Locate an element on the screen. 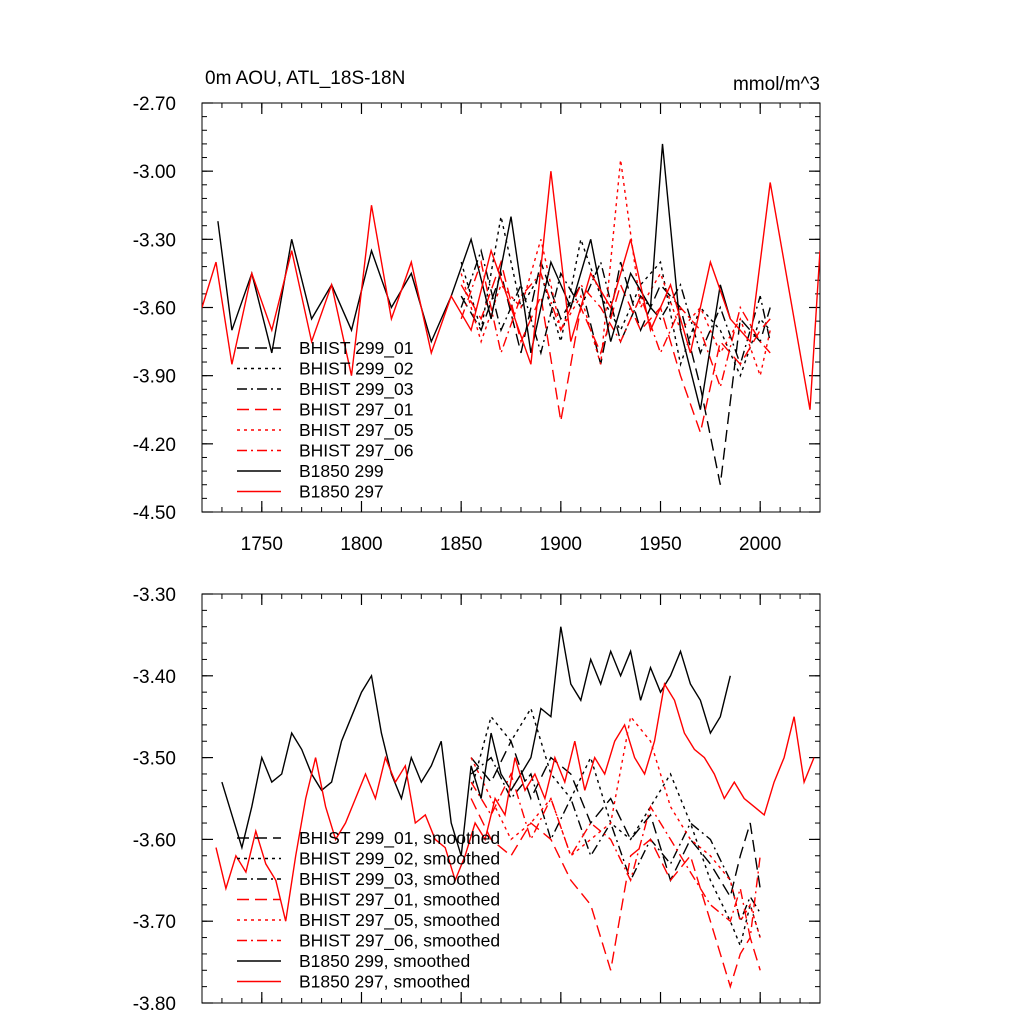 This screenshot has height=1029, width=1024. legend-label: B1850 297, smoothed is located at coordinates (384, 982).